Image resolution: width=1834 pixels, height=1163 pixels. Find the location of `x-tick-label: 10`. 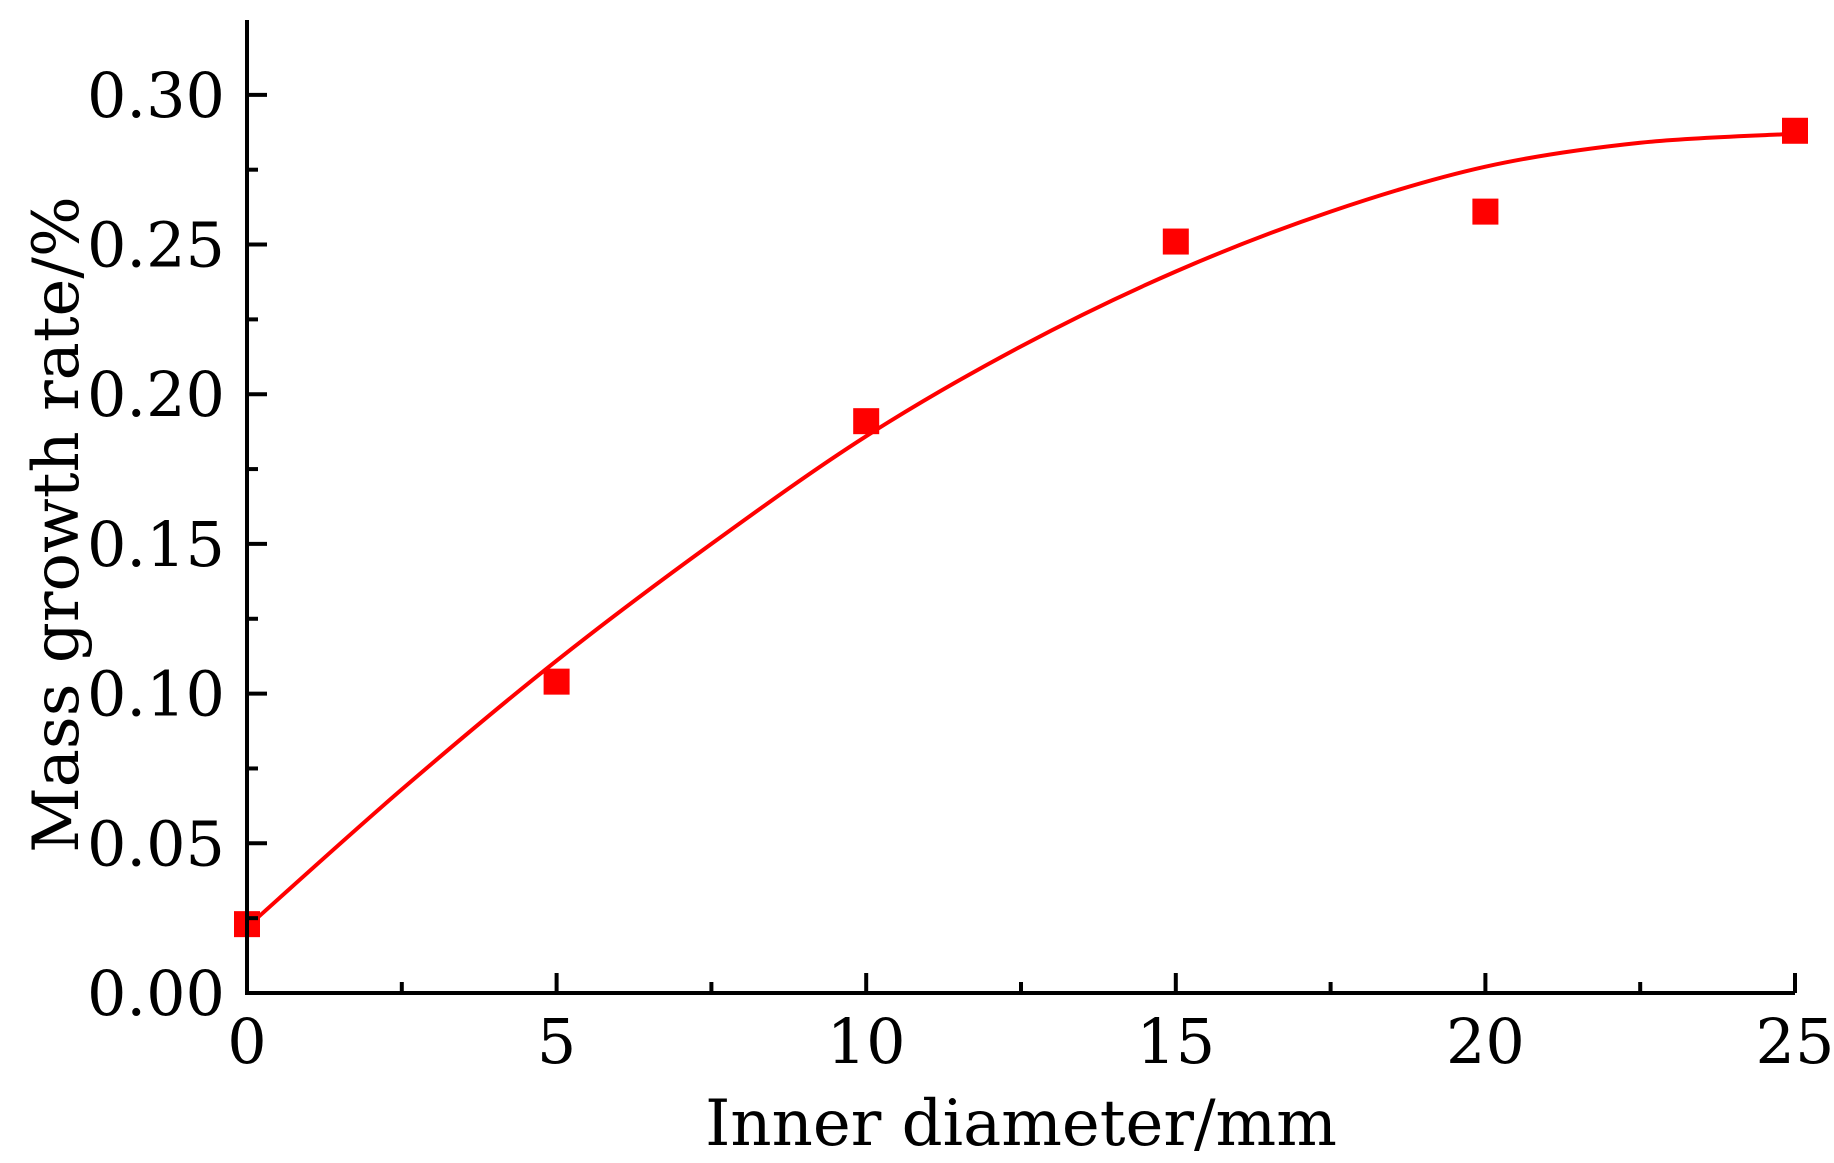

x-tick-label: 10 is located at coordinates (866, 1041).